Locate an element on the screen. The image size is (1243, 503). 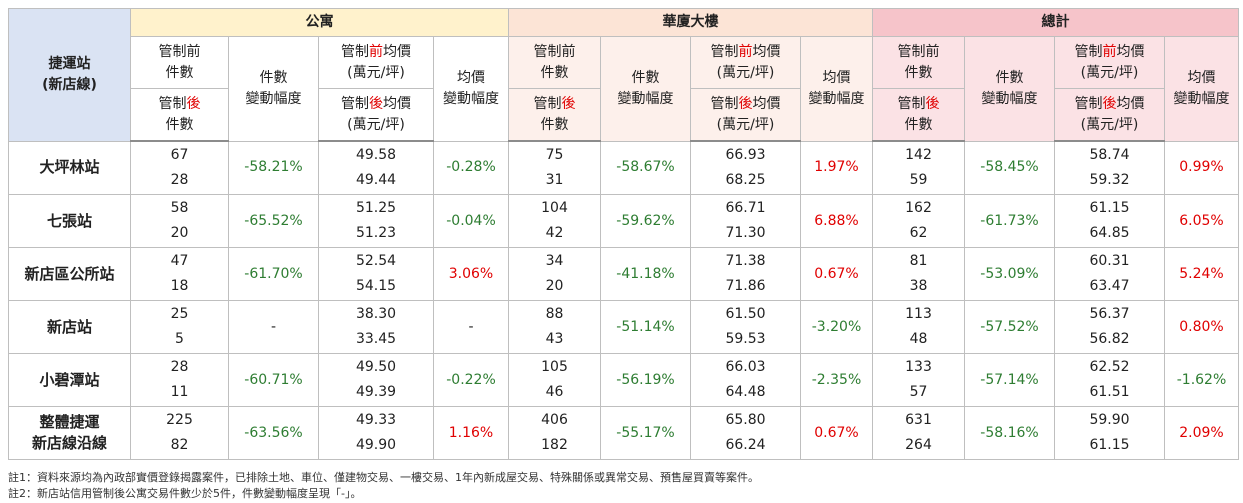
subheader: 管制後 件數 is located at coordinates (918, 115).